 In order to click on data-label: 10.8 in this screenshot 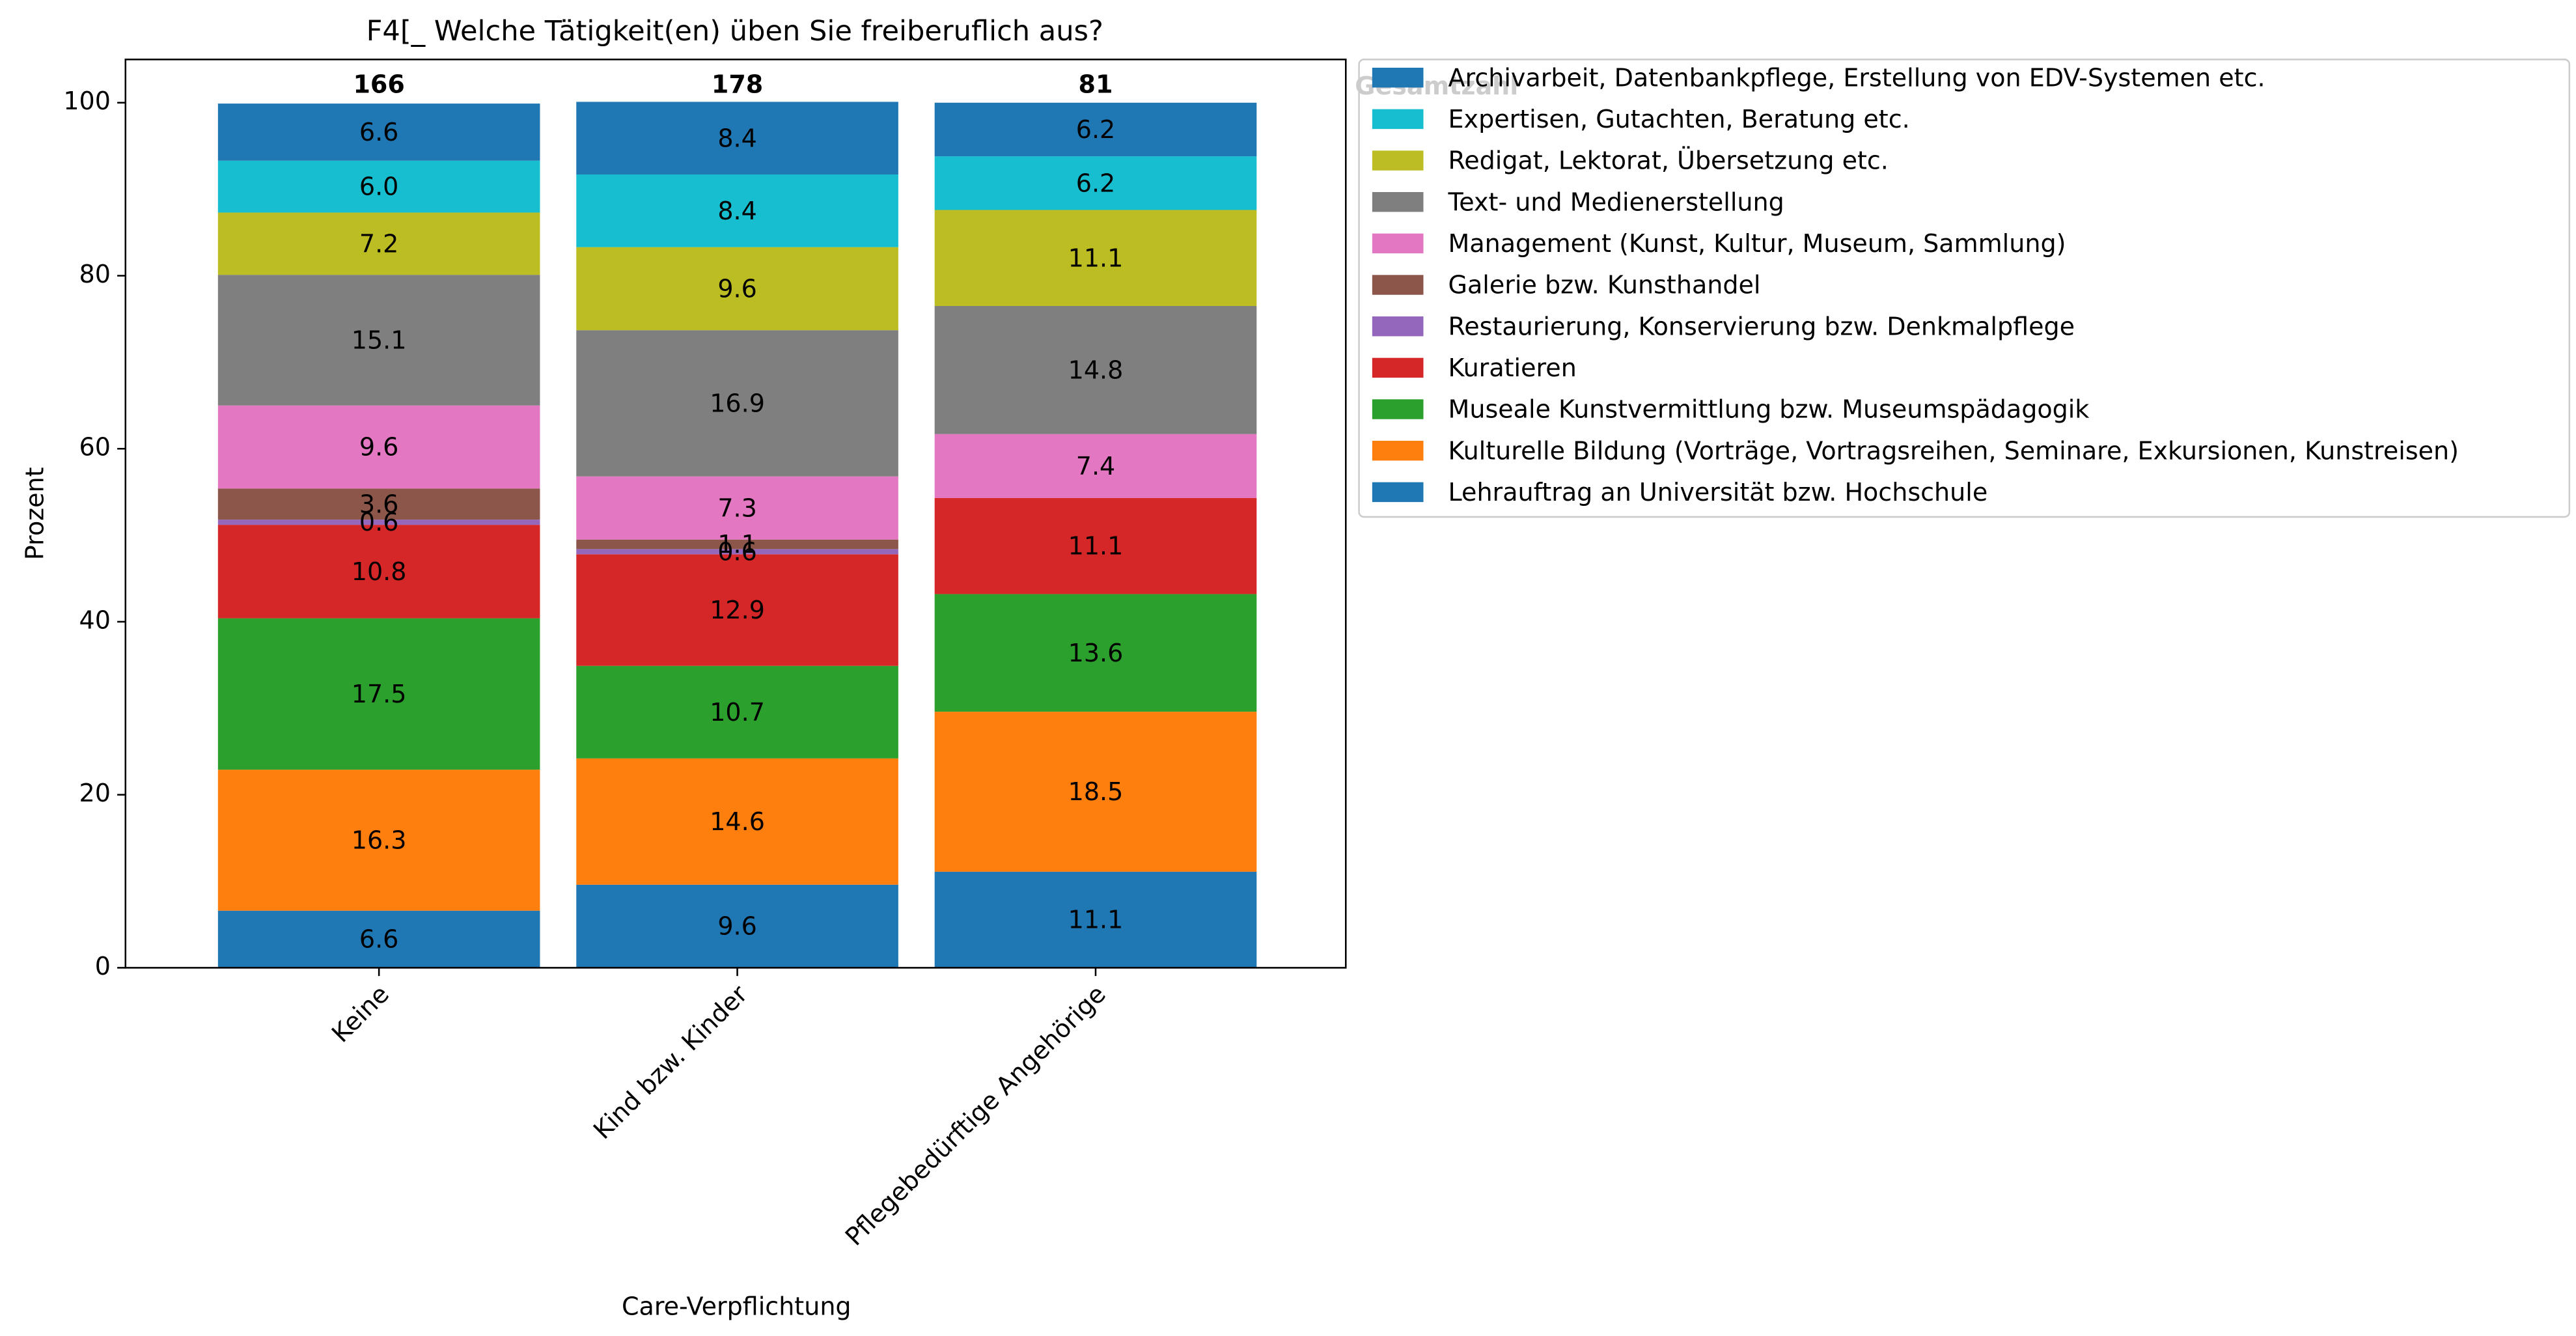, I will do `click(379, 571)`.